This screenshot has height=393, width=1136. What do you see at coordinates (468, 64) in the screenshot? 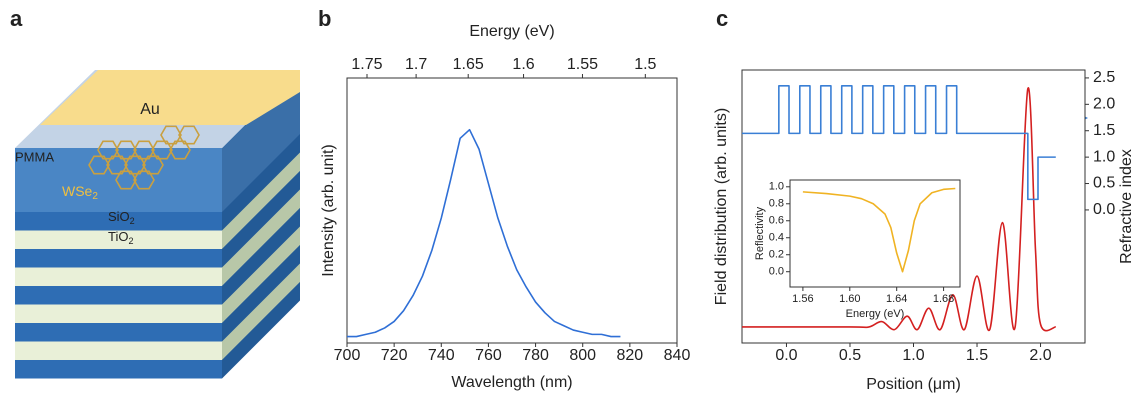
I see `x2-tick-label: 1.65` at bounding box center [468, 64].